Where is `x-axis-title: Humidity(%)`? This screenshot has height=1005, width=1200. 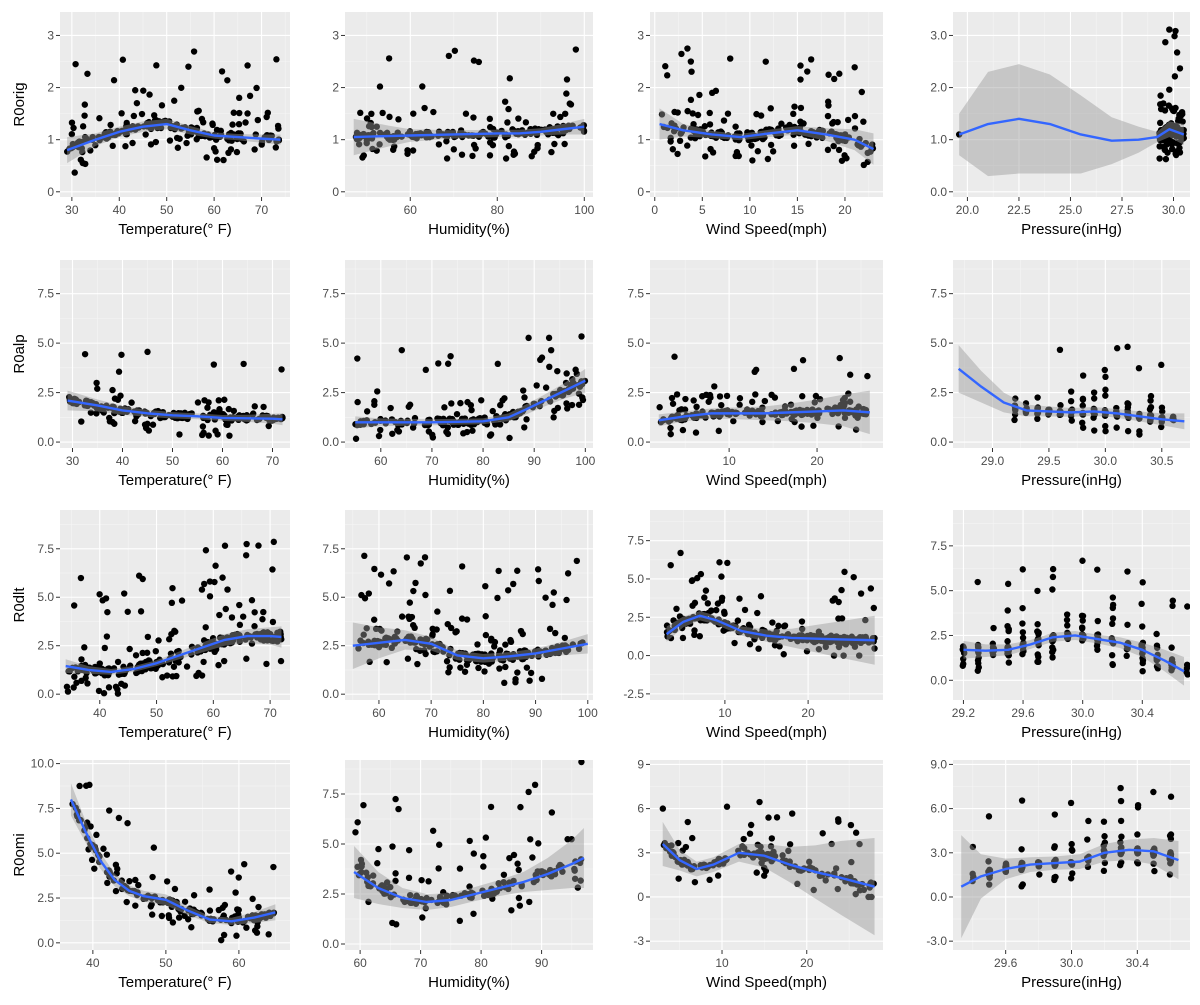 x-axis-title: Humidity(%) is located at coordinates (469, 229).